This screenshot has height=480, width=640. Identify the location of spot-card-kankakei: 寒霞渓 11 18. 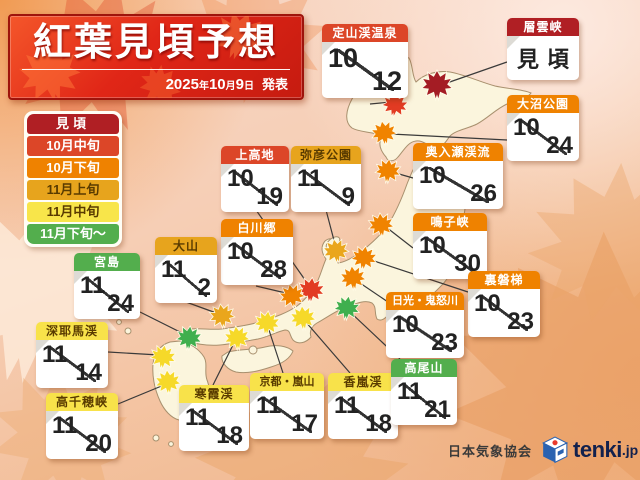
(214, 418).